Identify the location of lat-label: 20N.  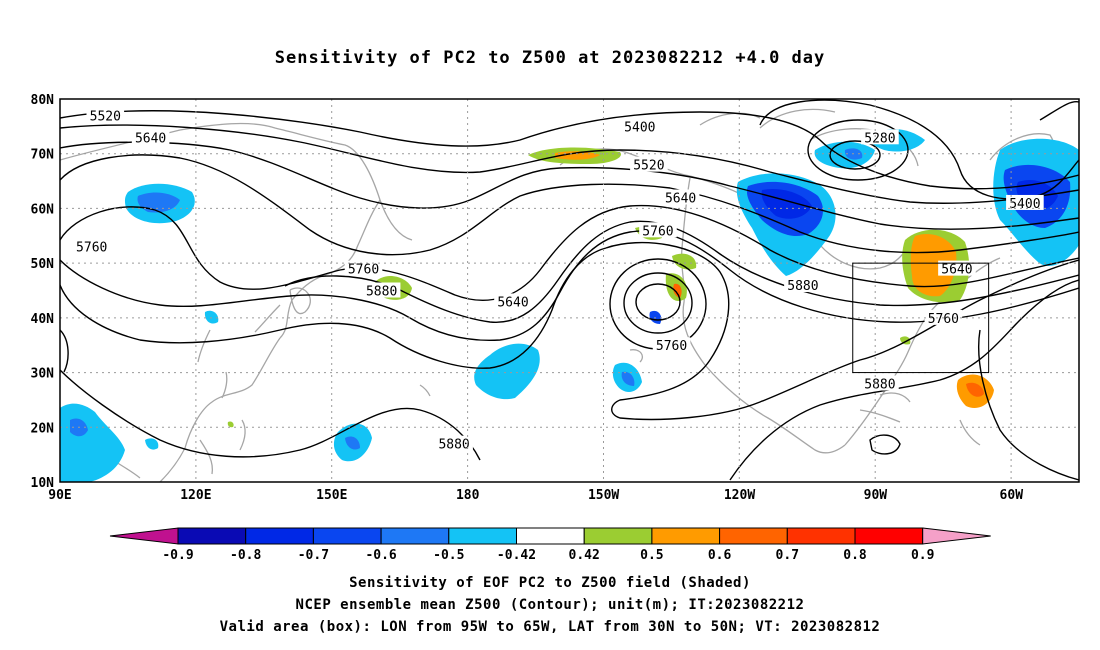
(43, 428).